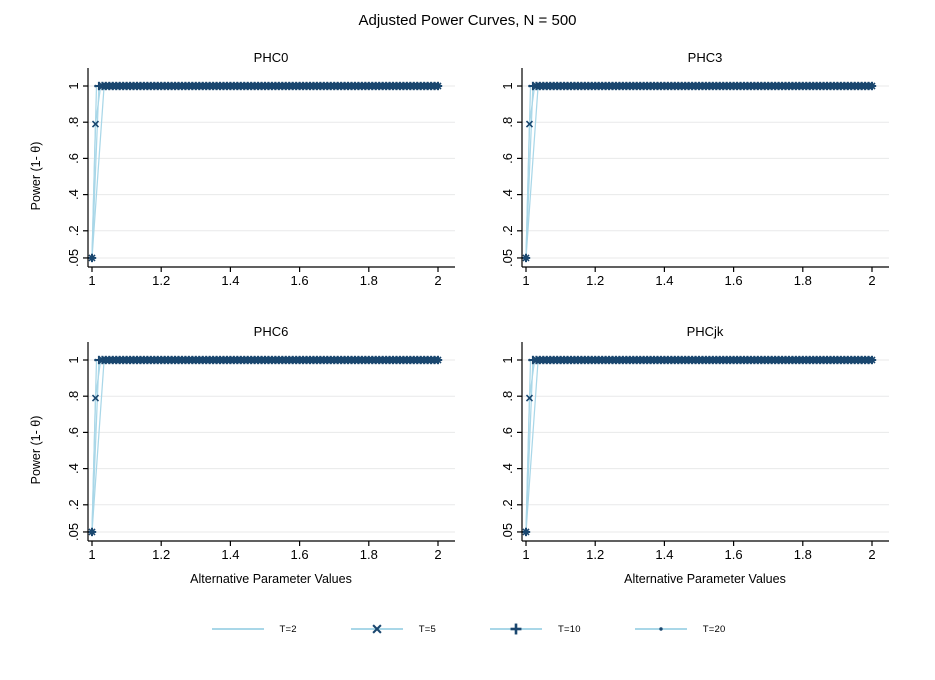  What do you see at coordinates (507, 532) in the screenshot?
I see `y-tick-label: .05` at bounding box center [507, 532].